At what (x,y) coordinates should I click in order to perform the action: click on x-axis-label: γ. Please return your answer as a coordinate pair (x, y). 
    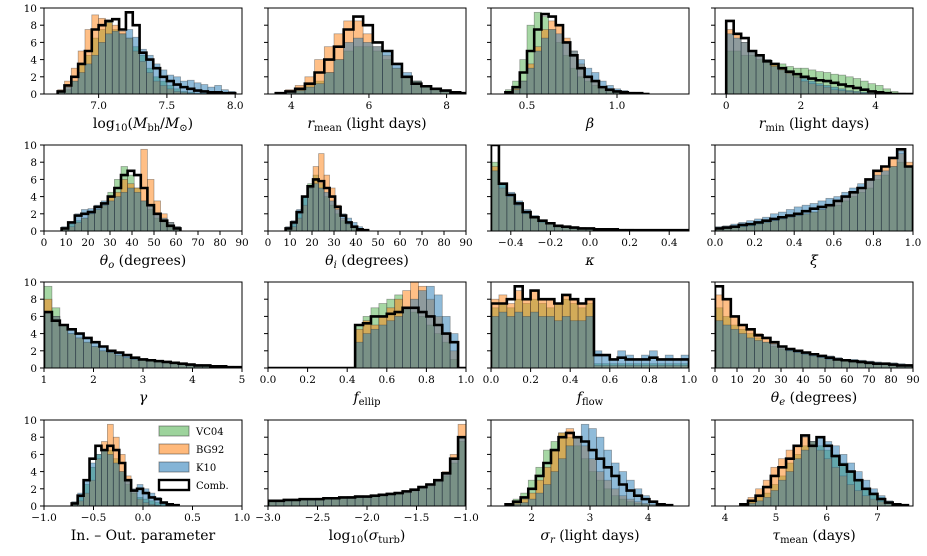
    Looking at the image, I should click on (143, 398).